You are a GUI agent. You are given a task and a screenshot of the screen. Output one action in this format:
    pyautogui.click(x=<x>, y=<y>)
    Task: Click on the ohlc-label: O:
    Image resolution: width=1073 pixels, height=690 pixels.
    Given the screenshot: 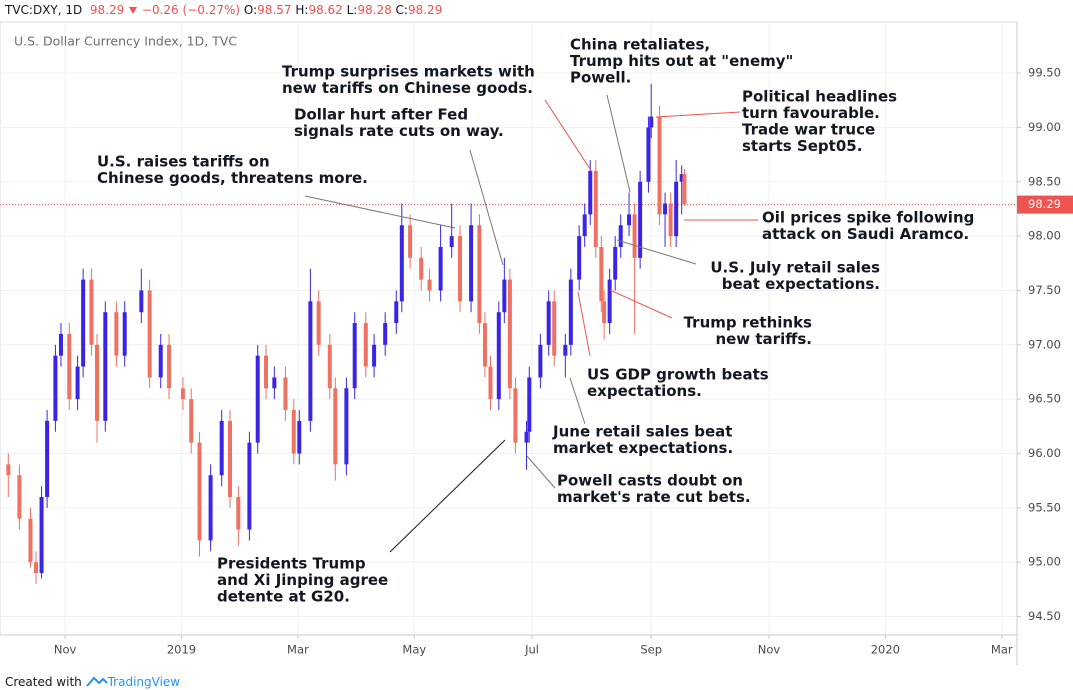 What is the action you would take?
    pyautogui.click(x=250, y=10)
    